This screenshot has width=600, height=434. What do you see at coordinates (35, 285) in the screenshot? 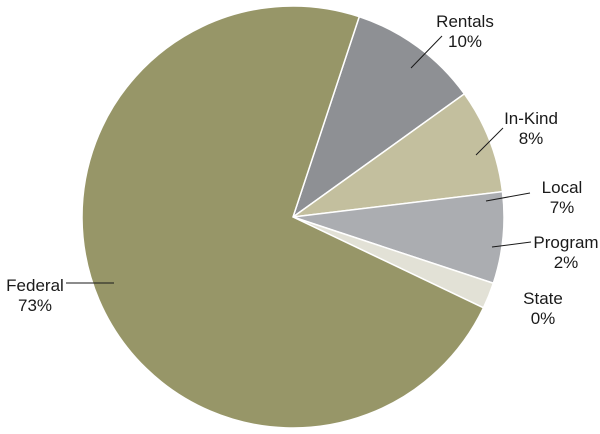
I see `slice-name-federal: Federal` at bounding box center [35, 285].